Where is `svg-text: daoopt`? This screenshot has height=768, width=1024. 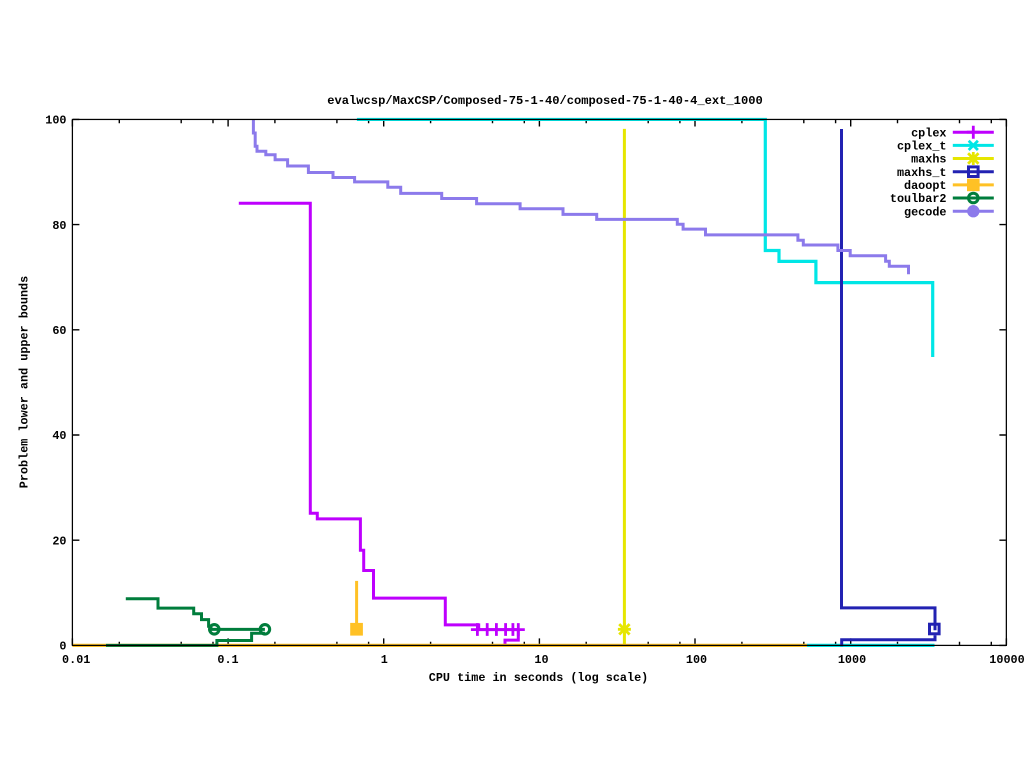
svg-text: daoopt is located at coordinates (925, 186).